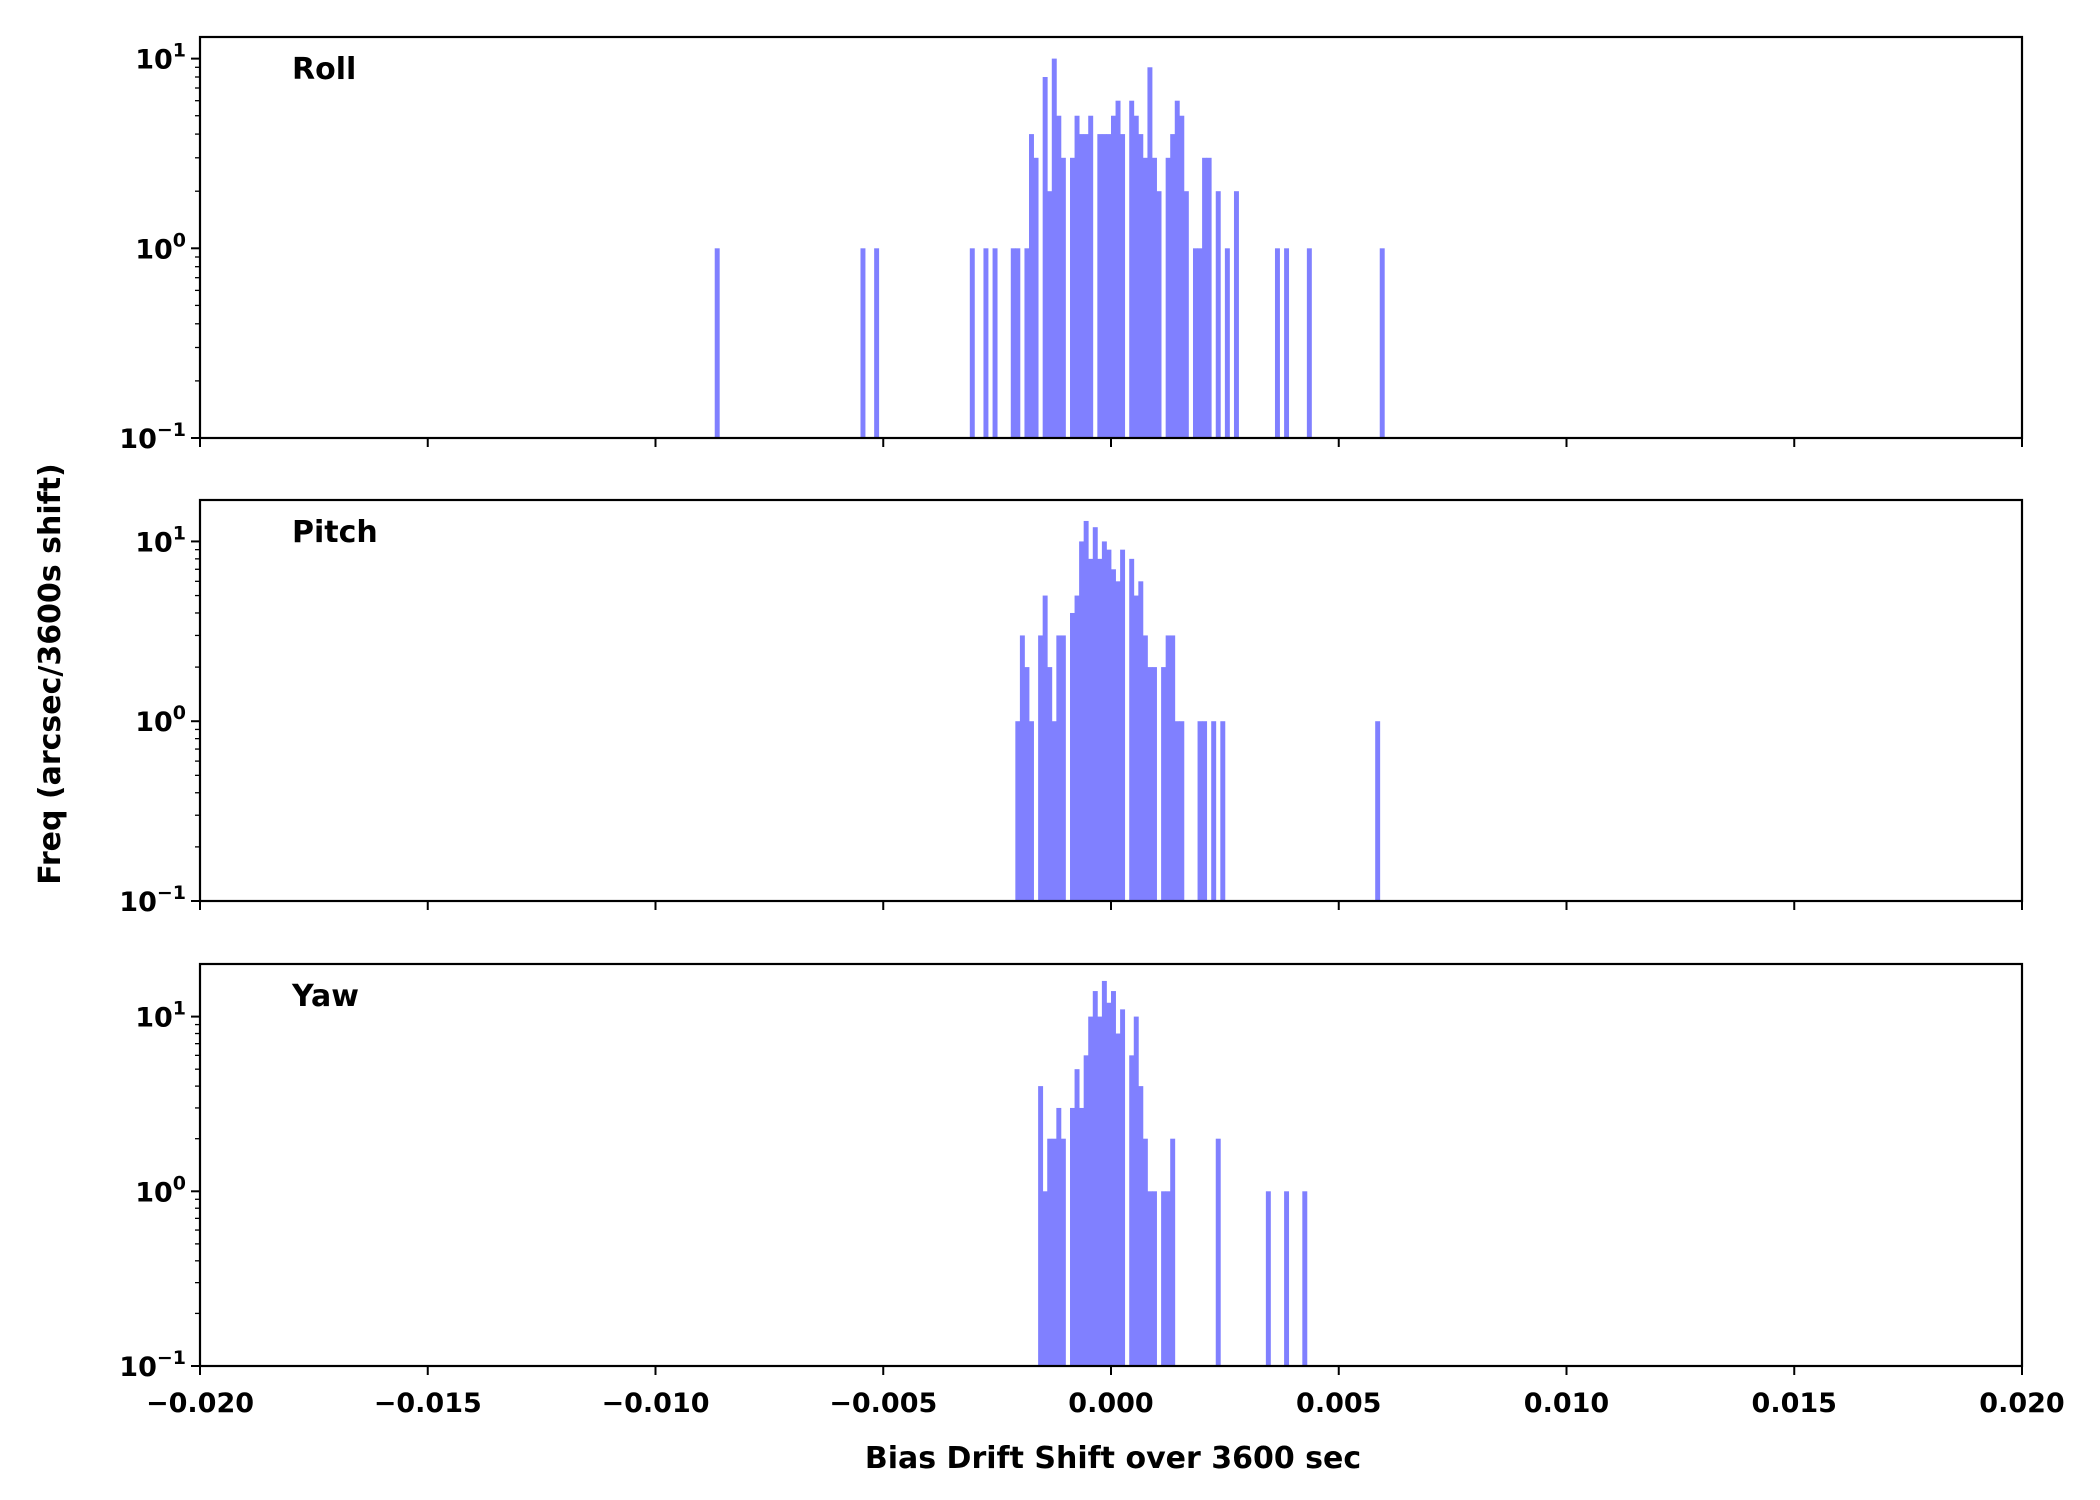  Describe the element at coordinates (152, 437) in the screenshot. I see `y-tick-label: 10⁻¹` at that location.